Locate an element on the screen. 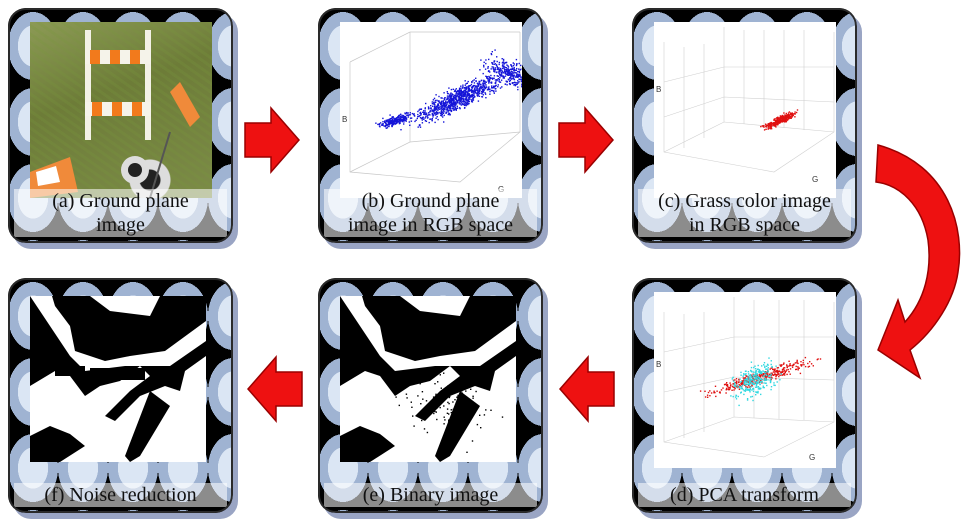  step-d-caption: (d) PCA transform is located at coordinates (744, 495).